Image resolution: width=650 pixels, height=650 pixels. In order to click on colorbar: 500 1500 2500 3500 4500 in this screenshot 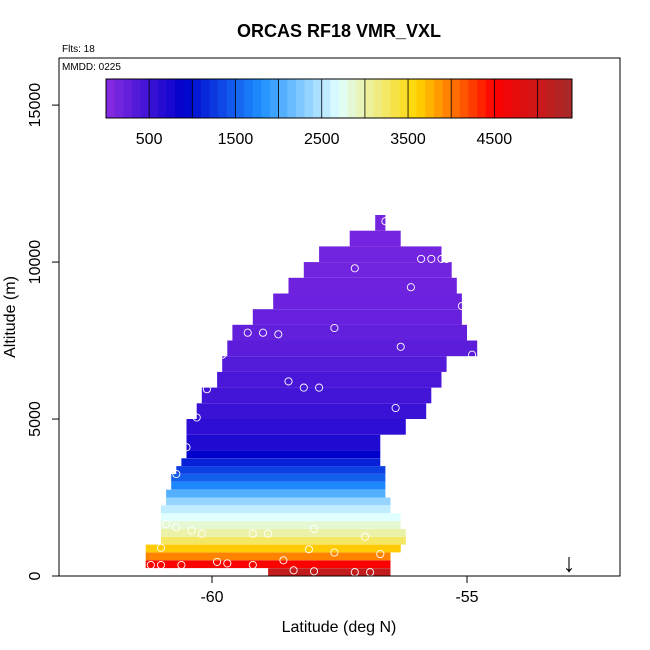, I will do `click(339, 113)`.